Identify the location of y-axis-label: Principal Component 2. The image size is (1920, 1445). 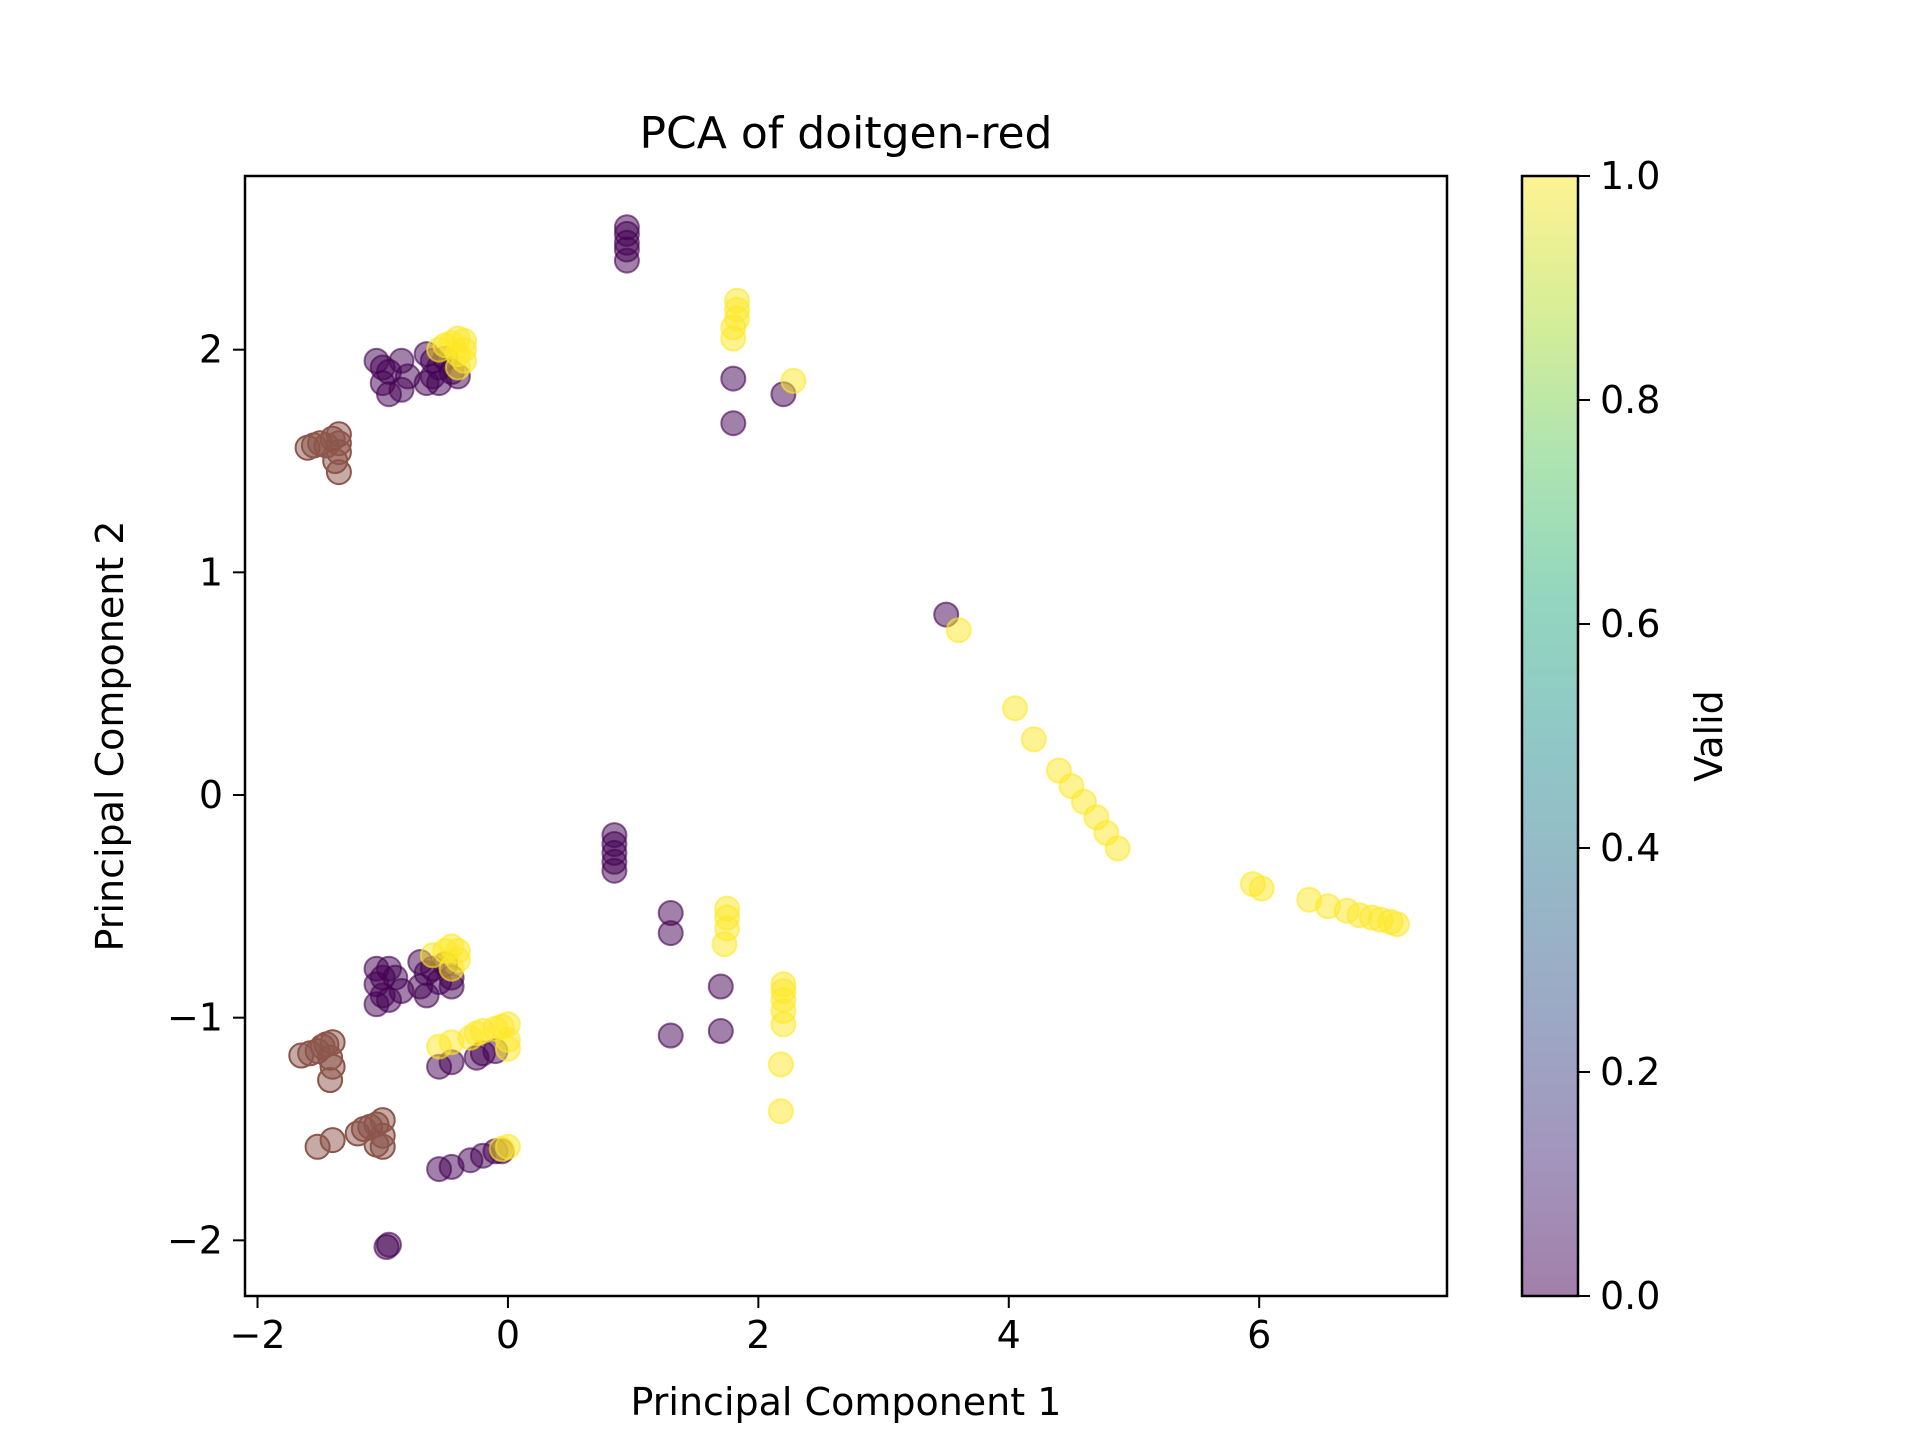
(110, 736).